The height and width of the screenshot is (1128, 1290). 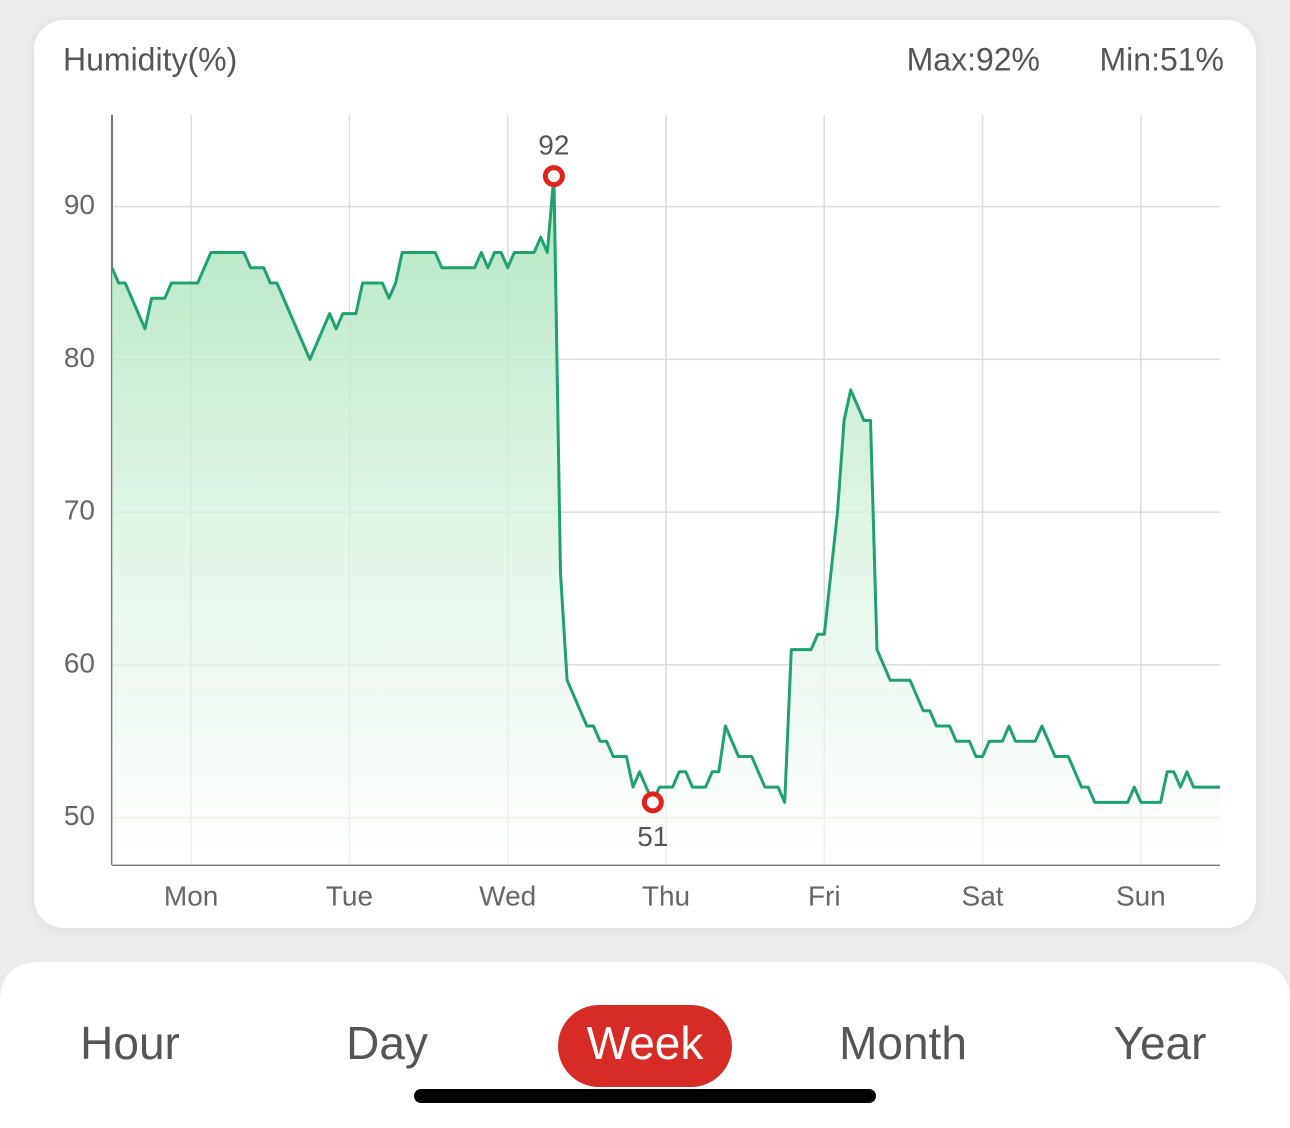 What do you see at coordinates (130, 1043) in the screenshot?
I see `tab: Hour` at bounding box center [130, 1043].